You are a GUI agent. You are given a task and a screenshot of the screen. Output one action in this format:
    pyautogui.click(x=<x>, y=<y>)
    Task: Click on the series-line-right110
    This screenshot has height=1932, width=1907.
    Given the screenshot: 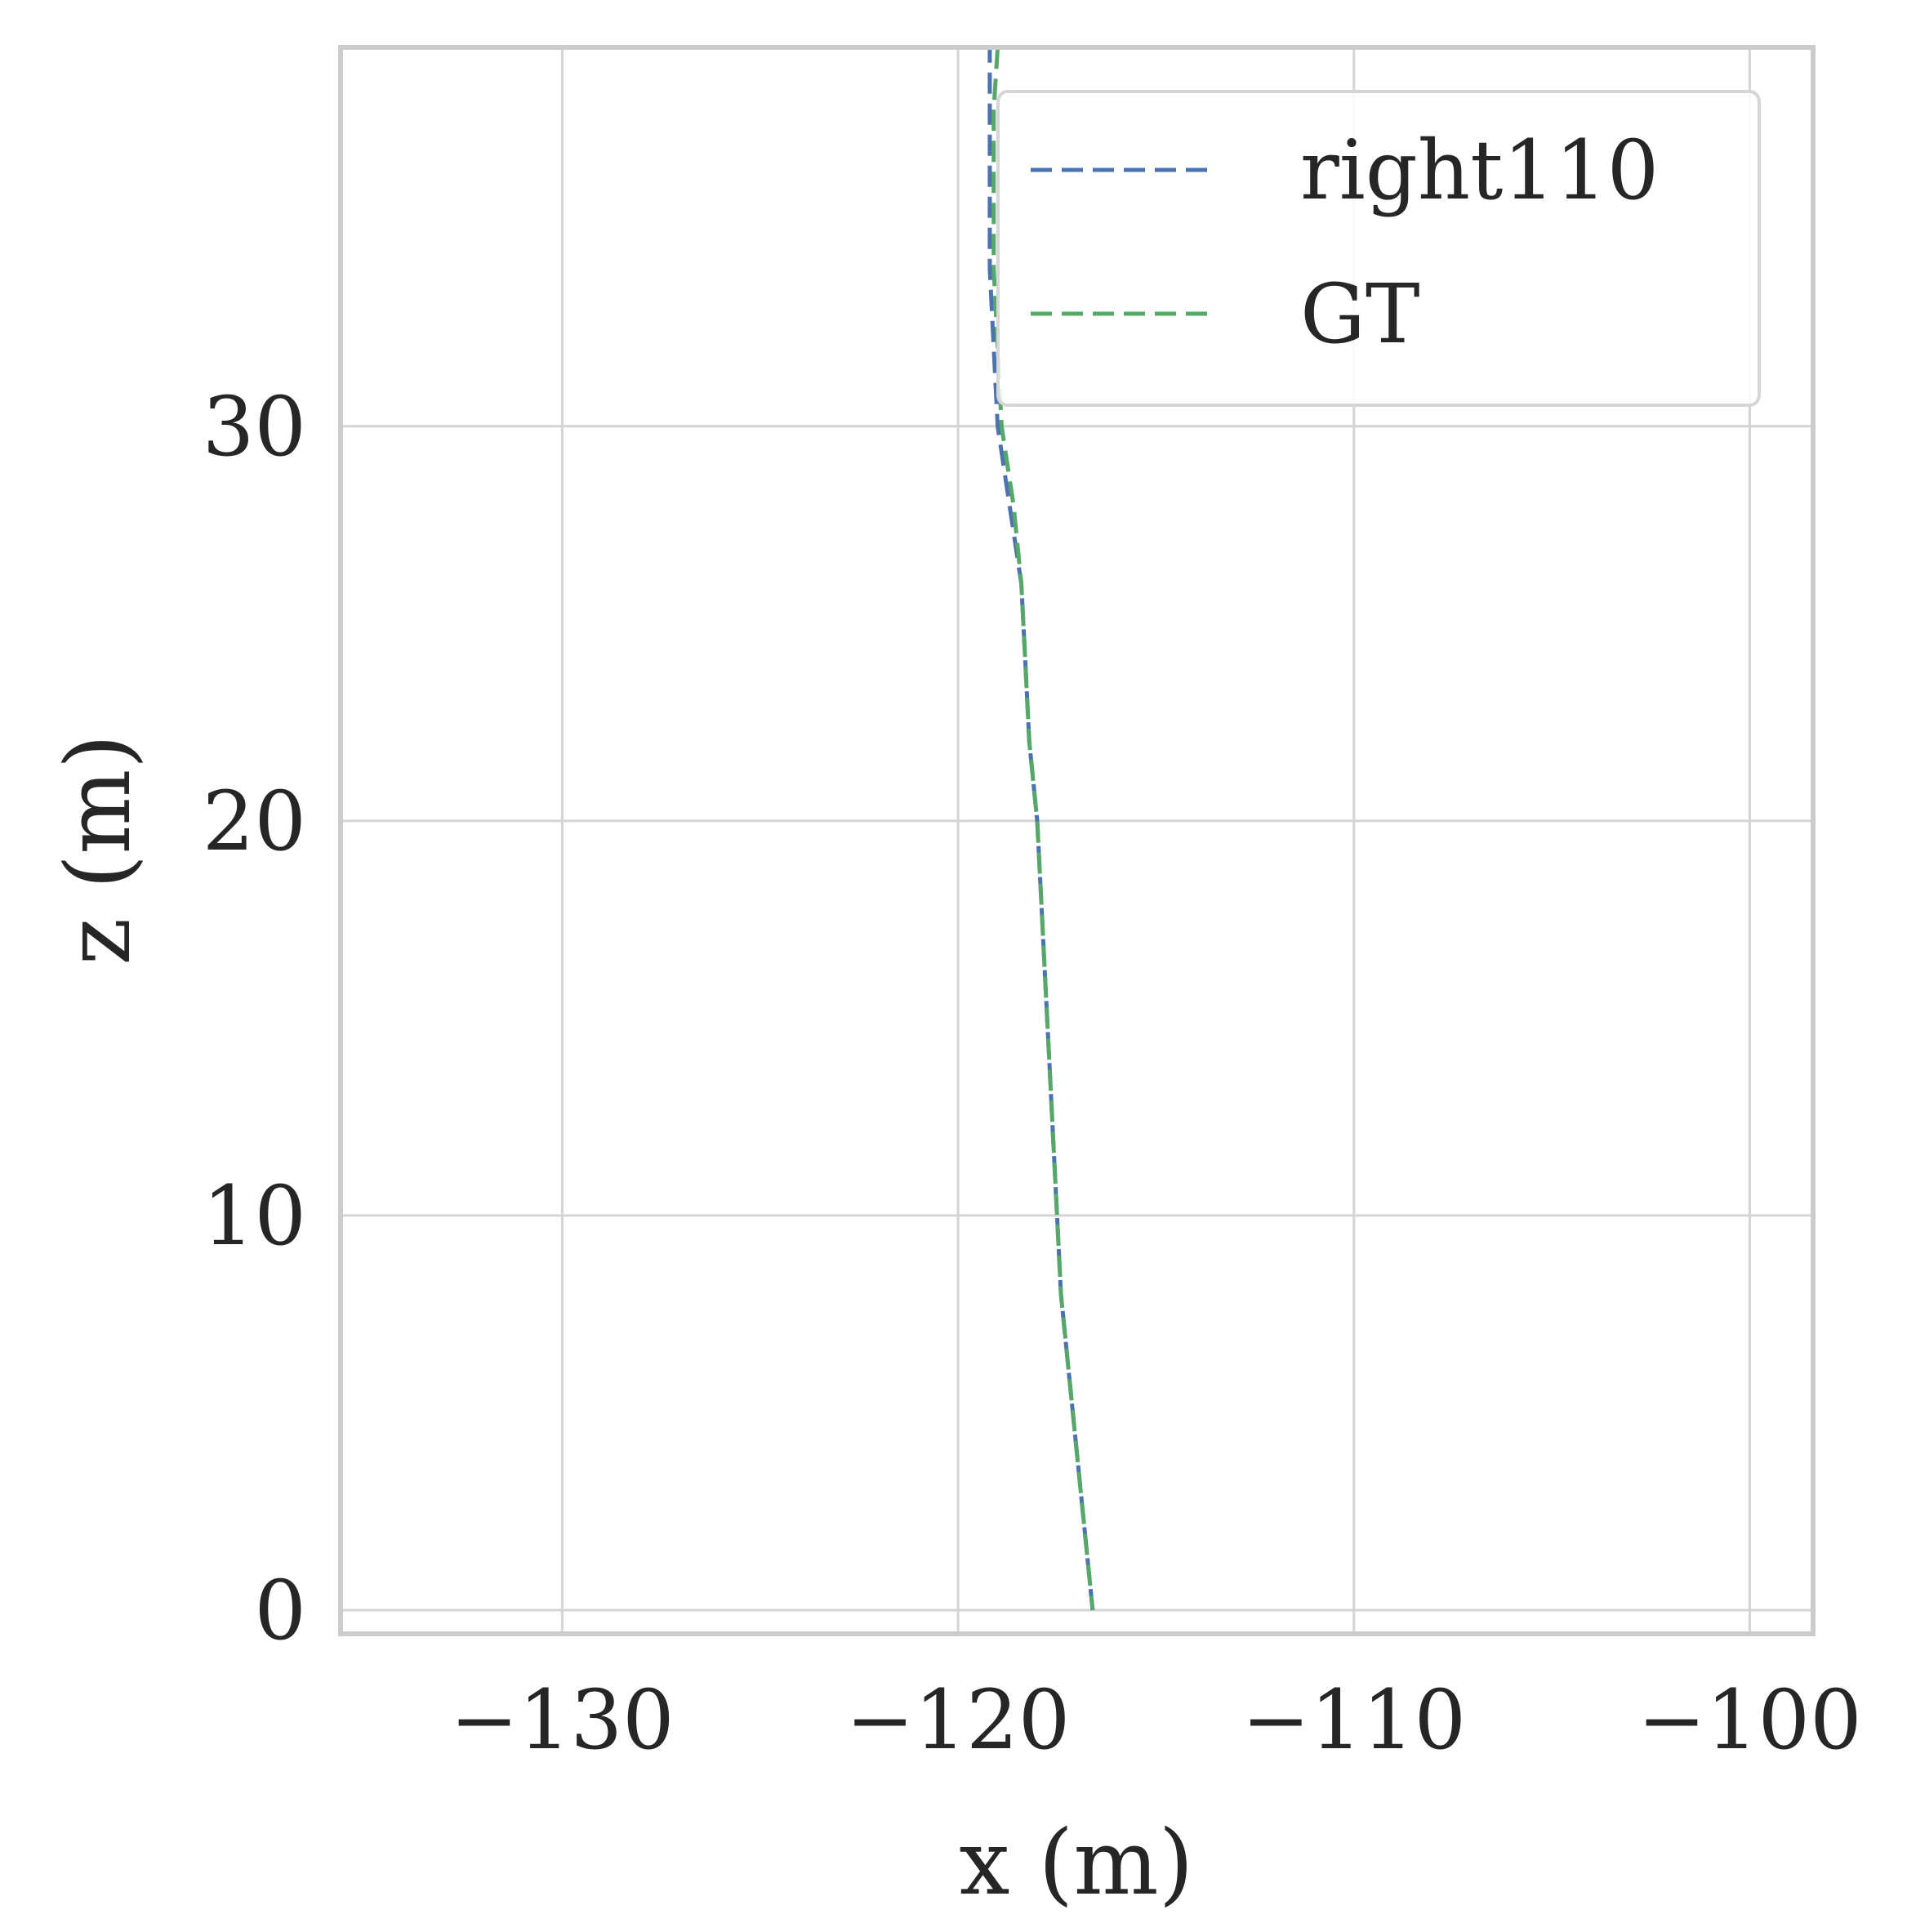 What is the action you would take?
    pyautogui.click(x=1041, y=829)
    